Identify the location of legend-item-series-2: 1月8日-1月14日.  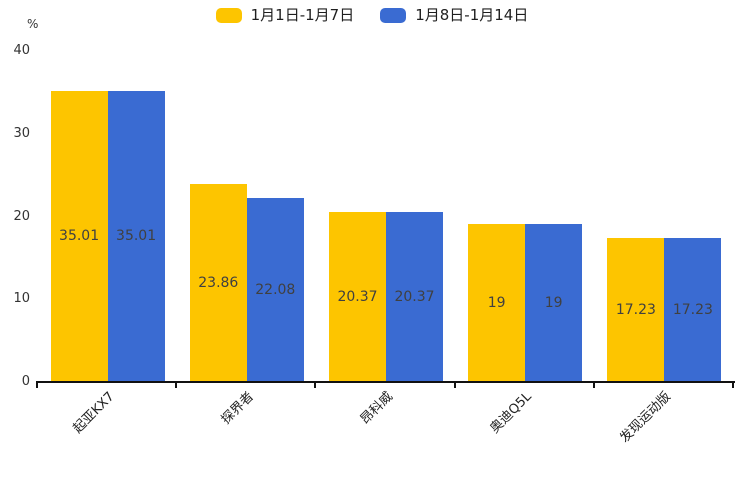
(454, 15).